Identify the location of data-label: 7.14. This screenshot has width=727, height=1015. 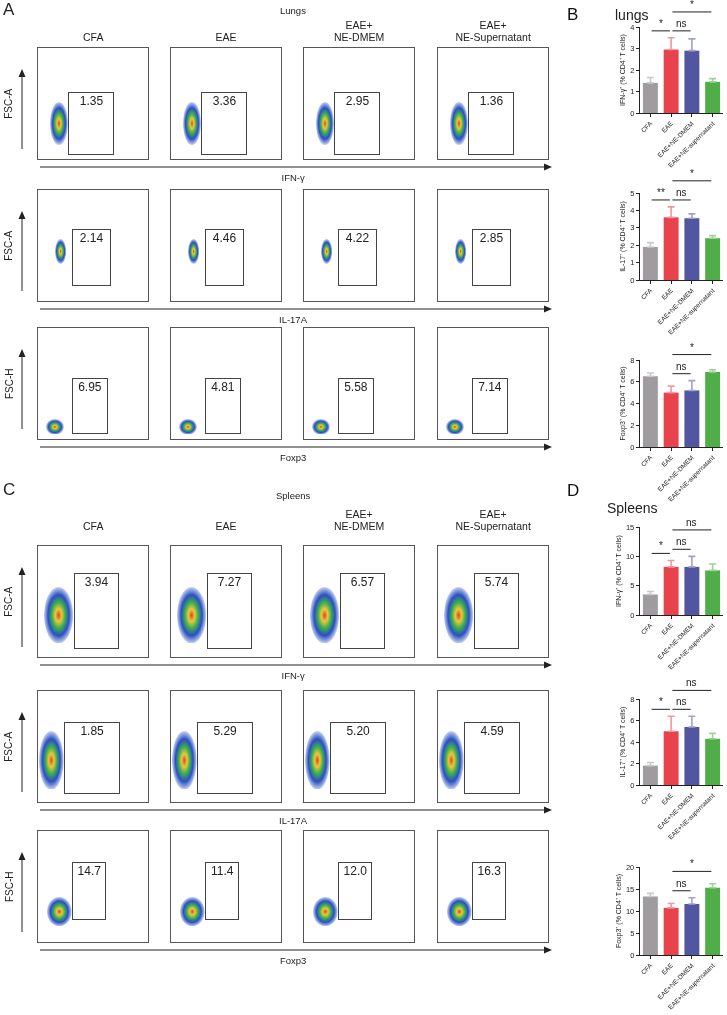
(490, 387).